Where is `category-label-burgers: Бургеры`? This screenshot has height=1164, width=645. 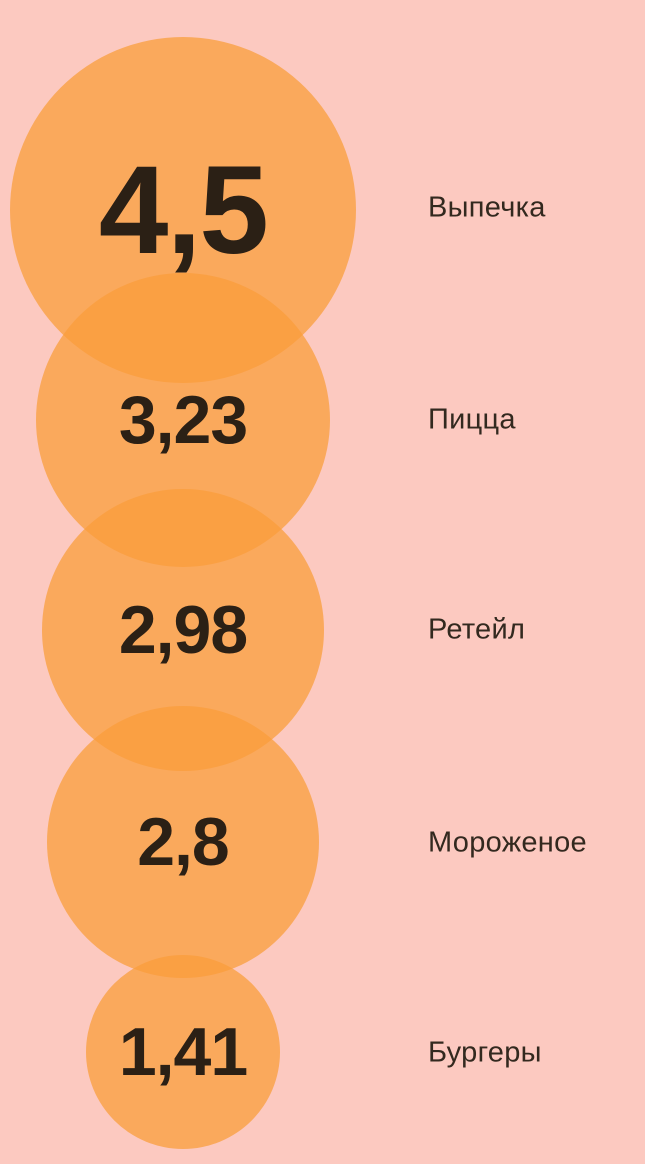 category-label-burgers: Бургеры is located at coordinates (485, 1052).